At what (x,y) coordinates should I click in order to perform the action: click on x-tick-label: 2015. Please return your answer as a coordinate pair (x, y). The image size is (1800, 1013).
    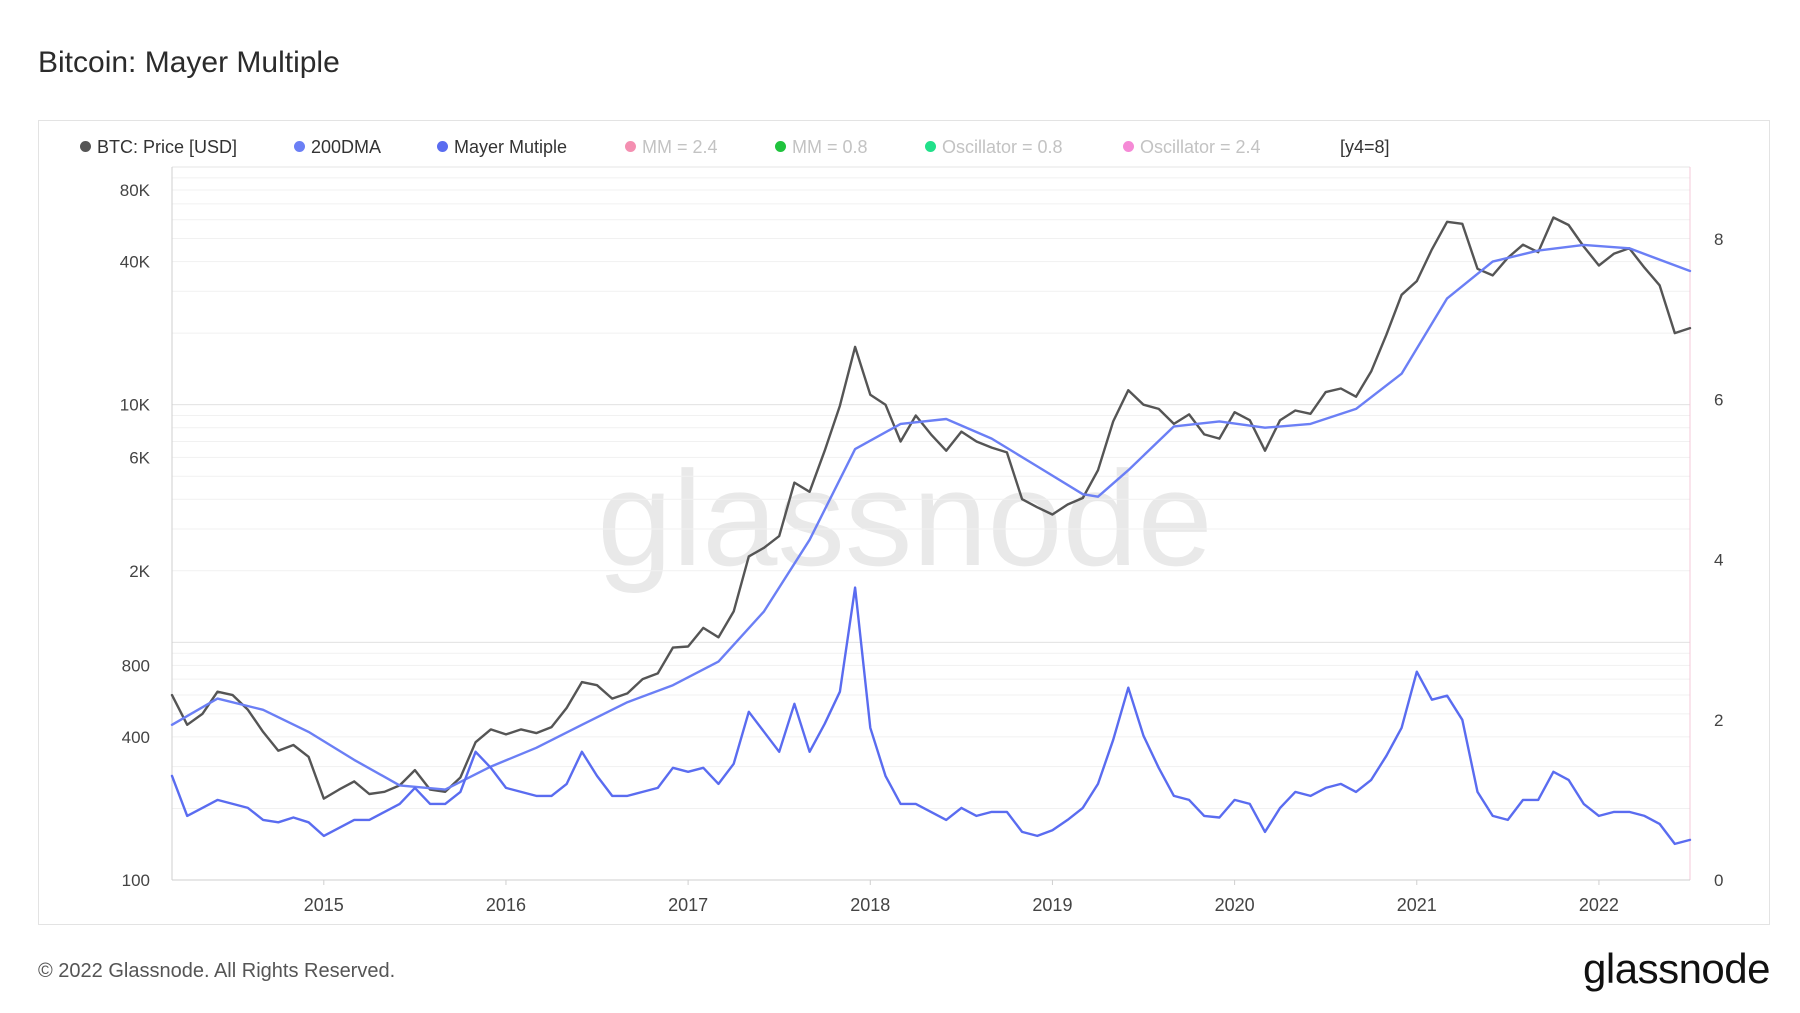
    Looking at the image, I should click on (324, 905).